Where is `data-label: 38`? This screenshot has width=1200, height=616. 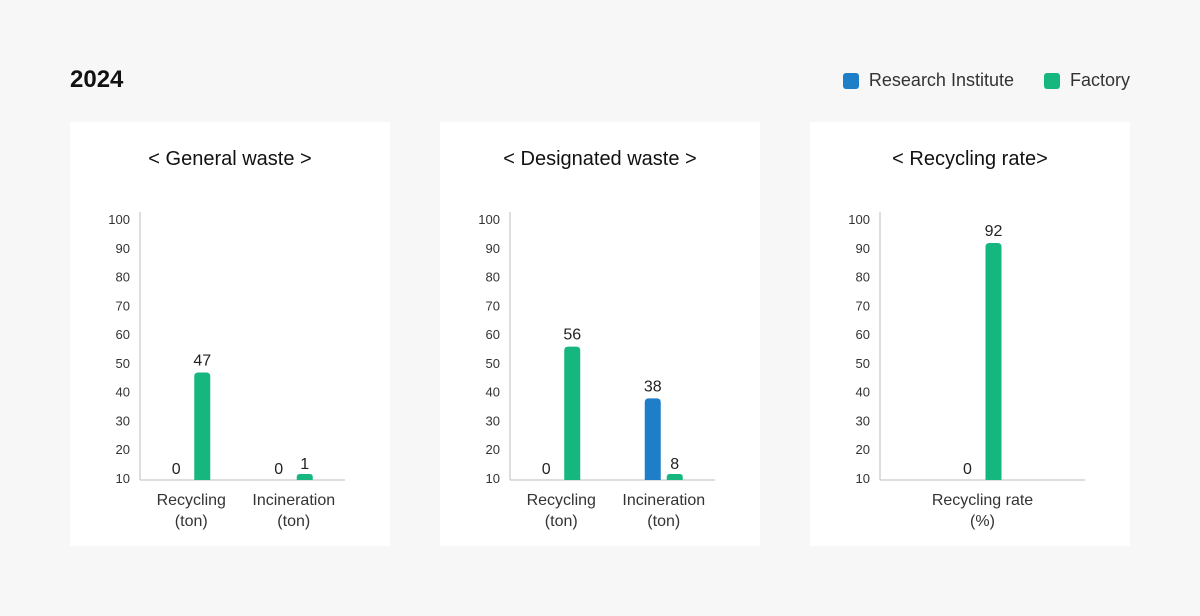
data-label: 38 is located at coordinates (653, 386).